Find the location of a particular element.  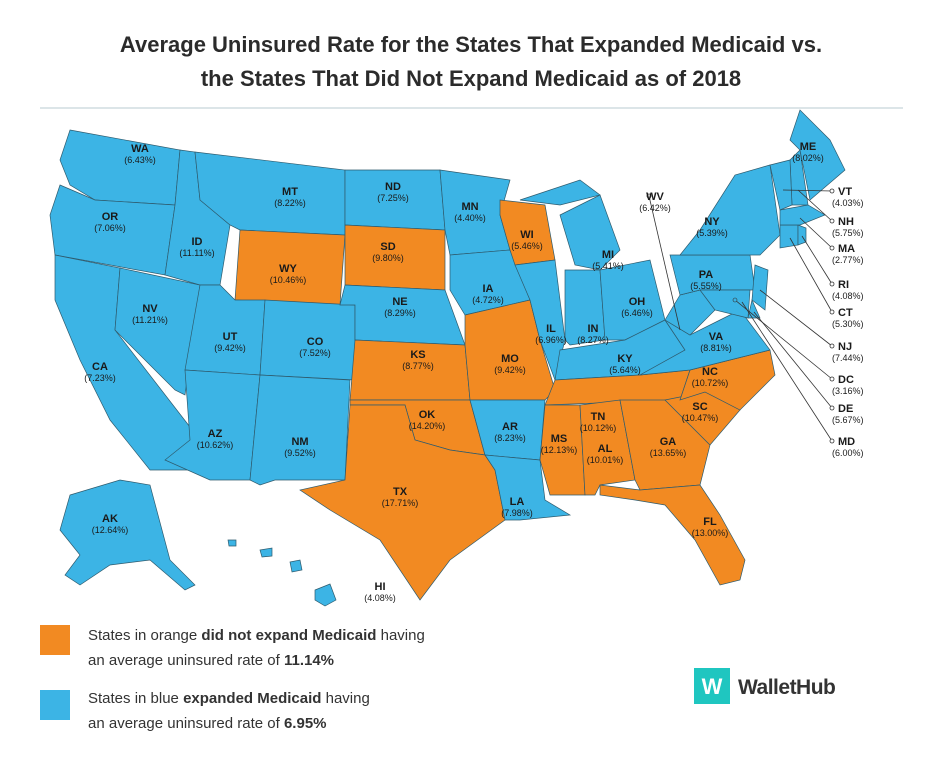

state-abbr: FL is located at coordinates (710, 522).